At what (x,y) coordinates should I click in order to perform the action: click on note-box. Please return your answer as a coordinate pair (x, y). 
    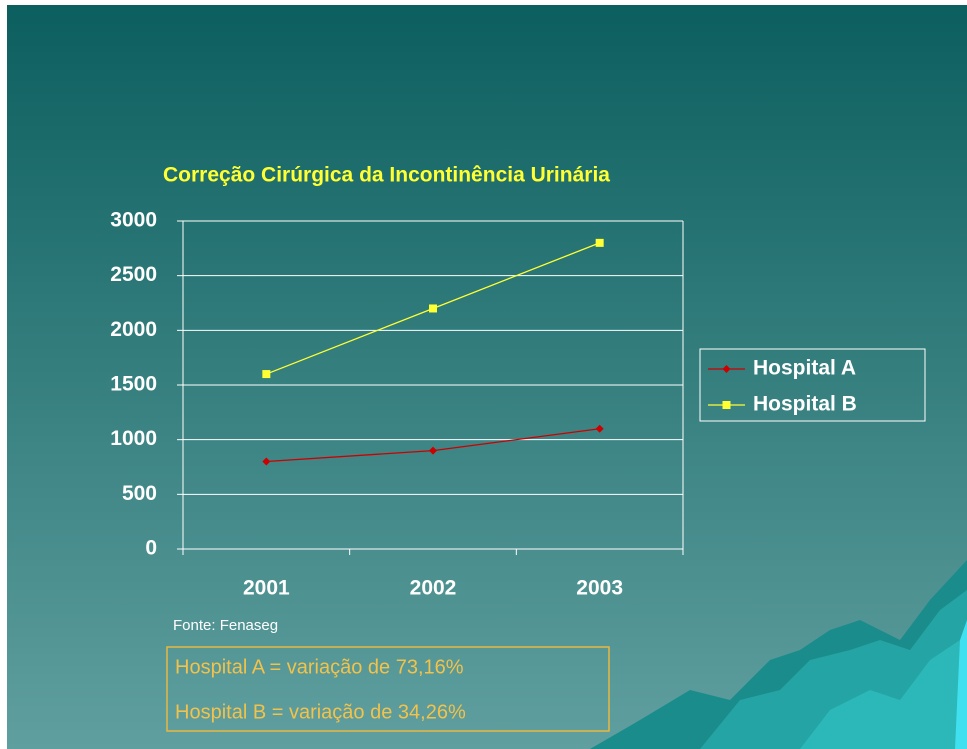
    Looking at the image, I should click on (388, 689).